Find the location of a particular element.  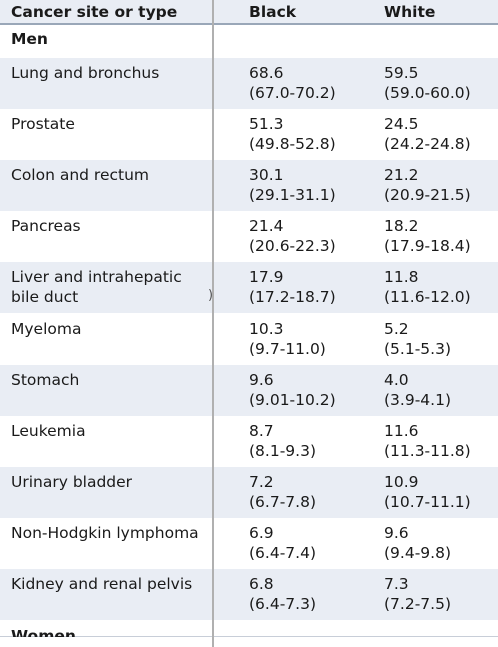

header-cancer-site: Cancer site or type is located at coordinates (94, 12).